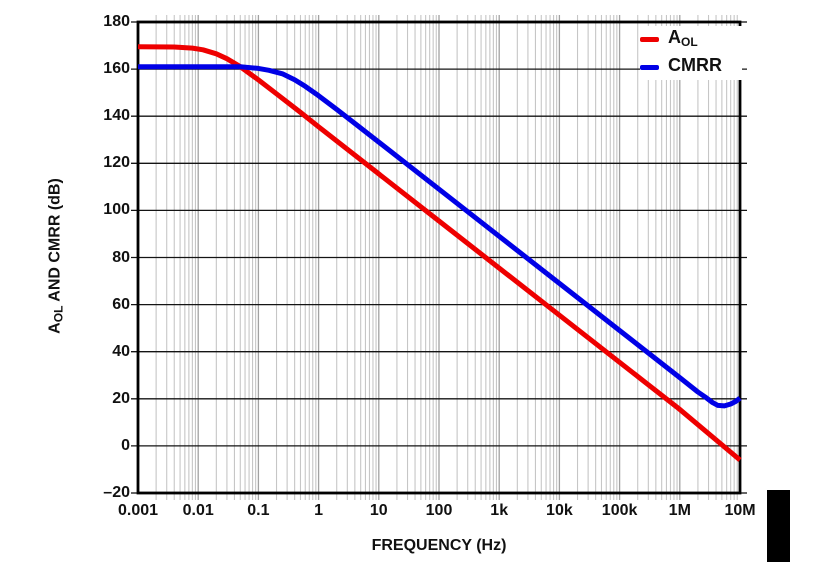 The image size is (829, 573). I want to click on y-tick-label: 140, so click(116, 116).